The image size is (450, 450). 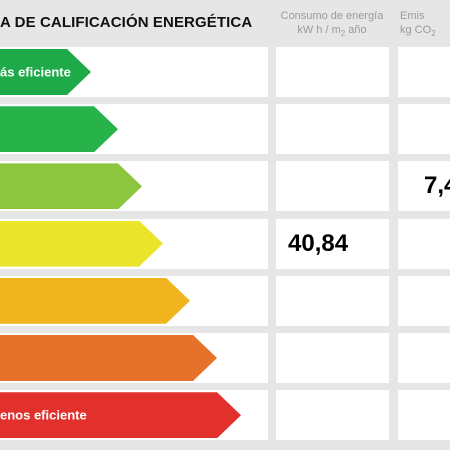 I want to click on rating-row-0: ás eficiente, so click(x=134, y=72).